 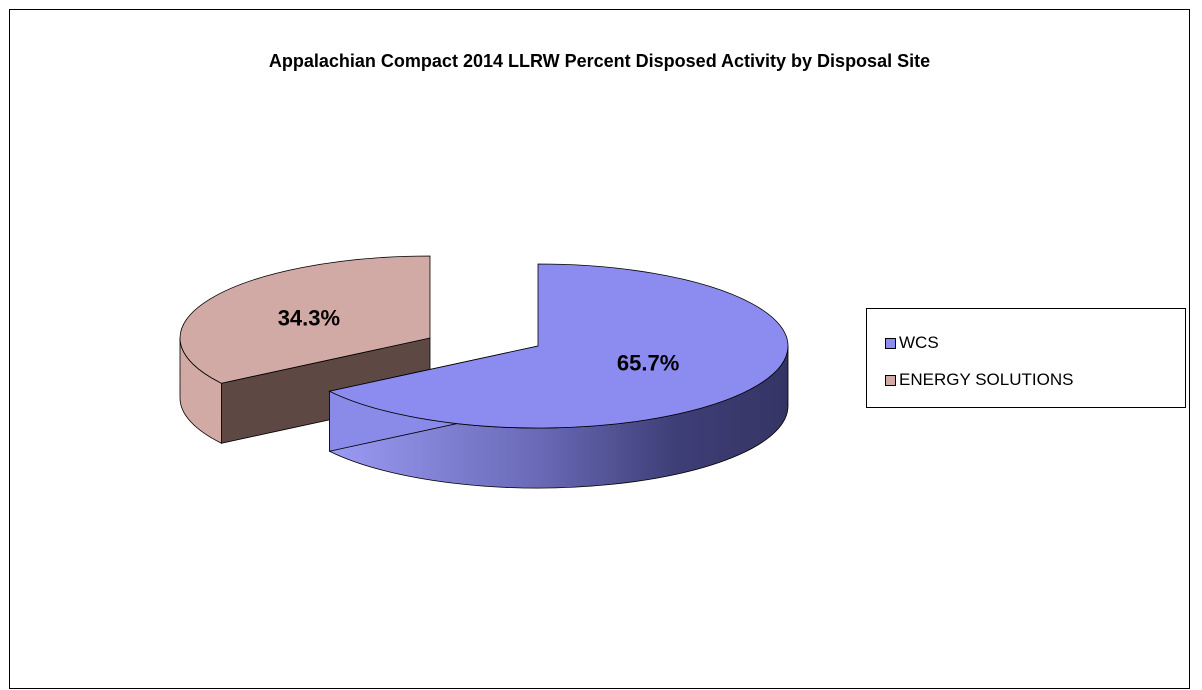 I want to click on legend-swatch-energy-solutions, so click(x=890, y=380).